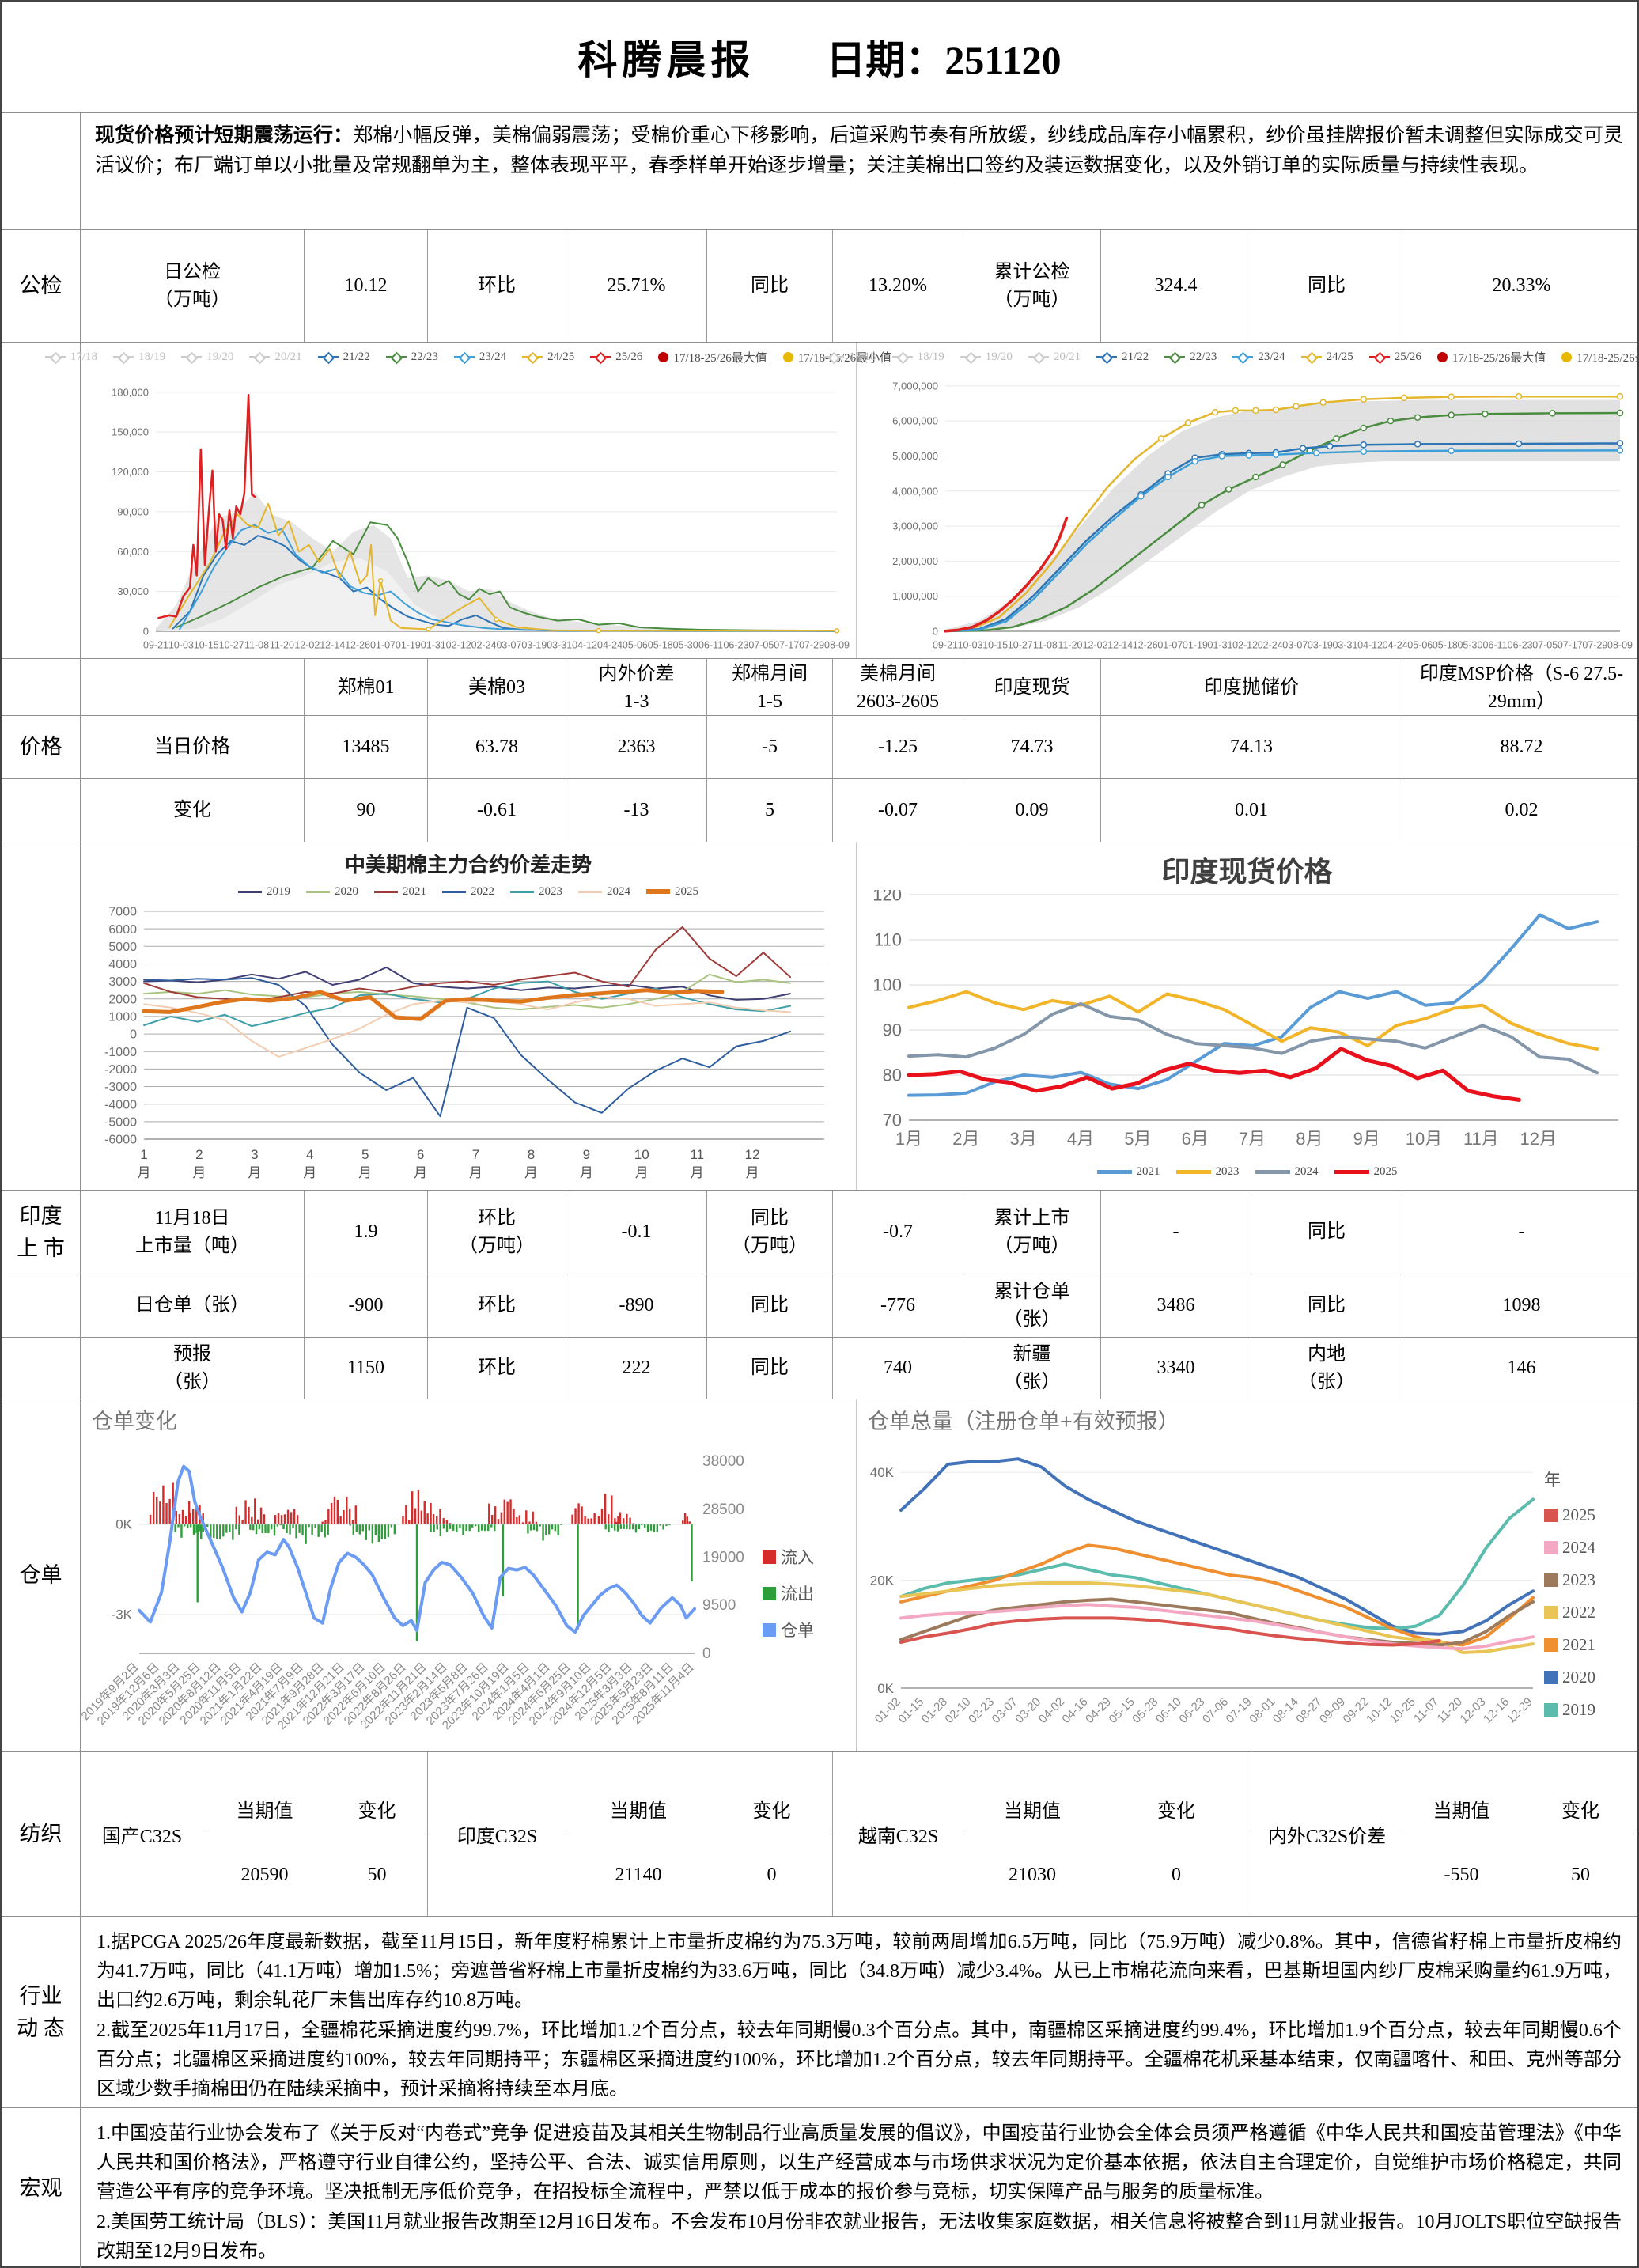  Describe the element at coordinates (41, 1016) in the screenshot. I see `price-charts-label-cell` at that location.